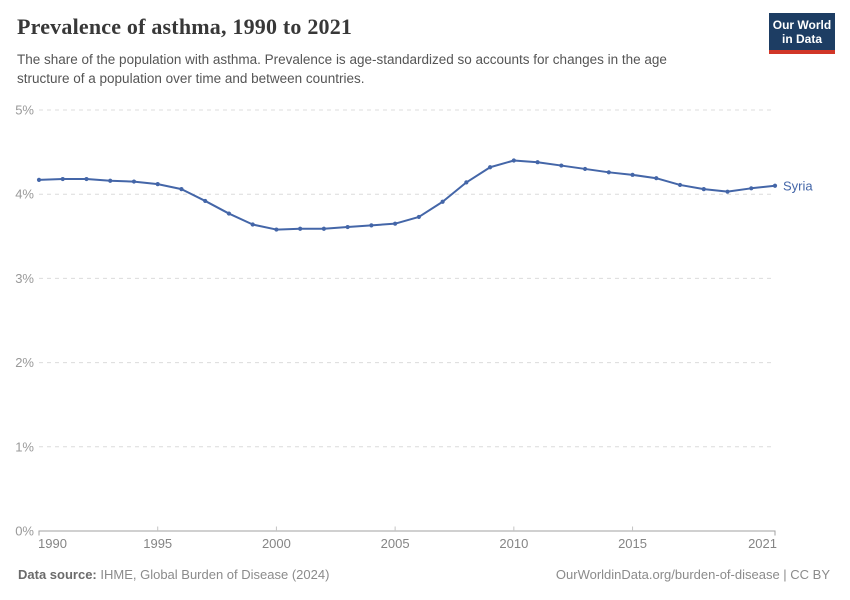 Image resolution: width=850 pixels, height=600 pixels. Describe the element at coordinates (24, 362) in the screenshot. I see `y-axis-tick-label: 2%` at that location.